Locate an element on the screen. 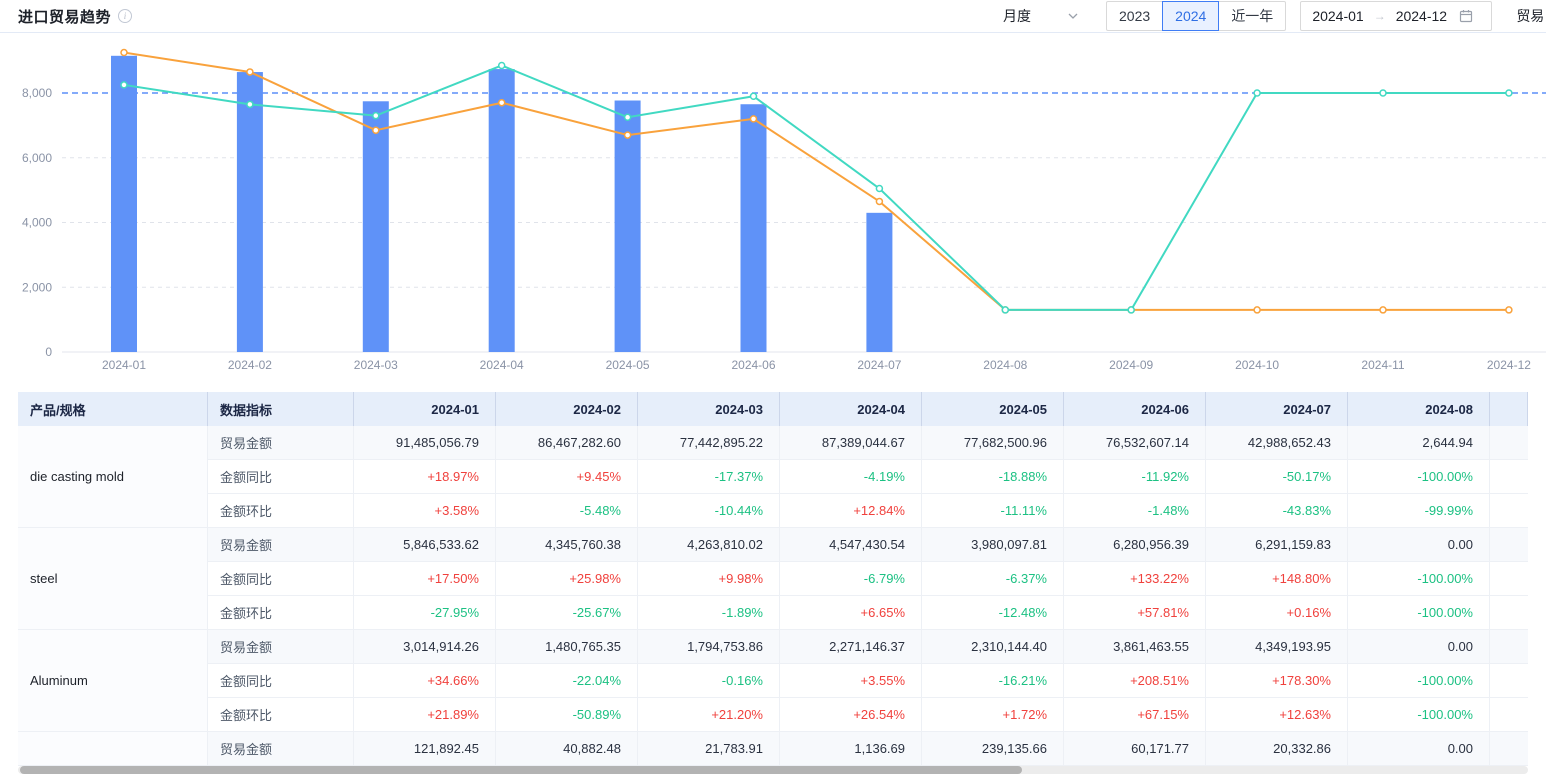 This screenshot has width=1546, height=776. period-select-value: 月度 is located at coordinates (1017, 16).